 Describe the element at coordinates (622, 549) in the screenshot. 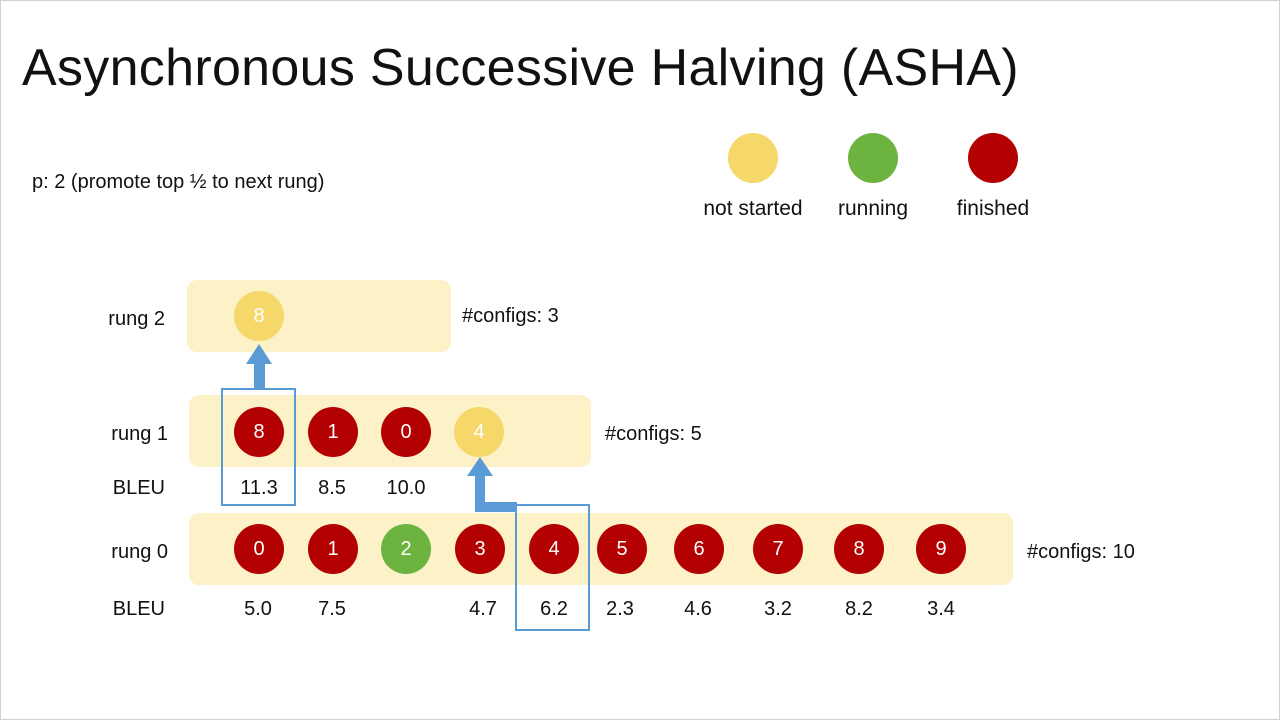

I see `config-node: 5` at that location.